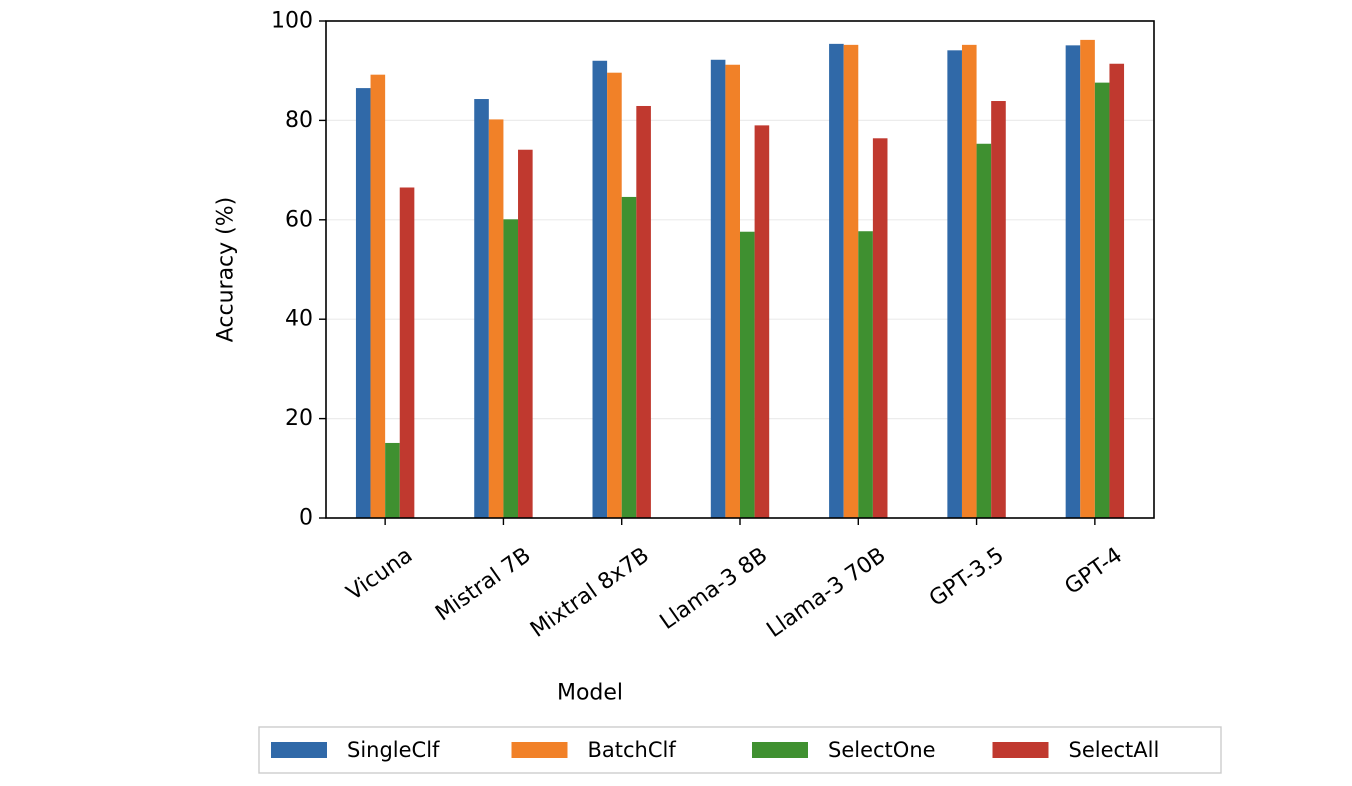 The image size is (1352, 786). I want to click on y-tick-label: 60, so click(299, 219).